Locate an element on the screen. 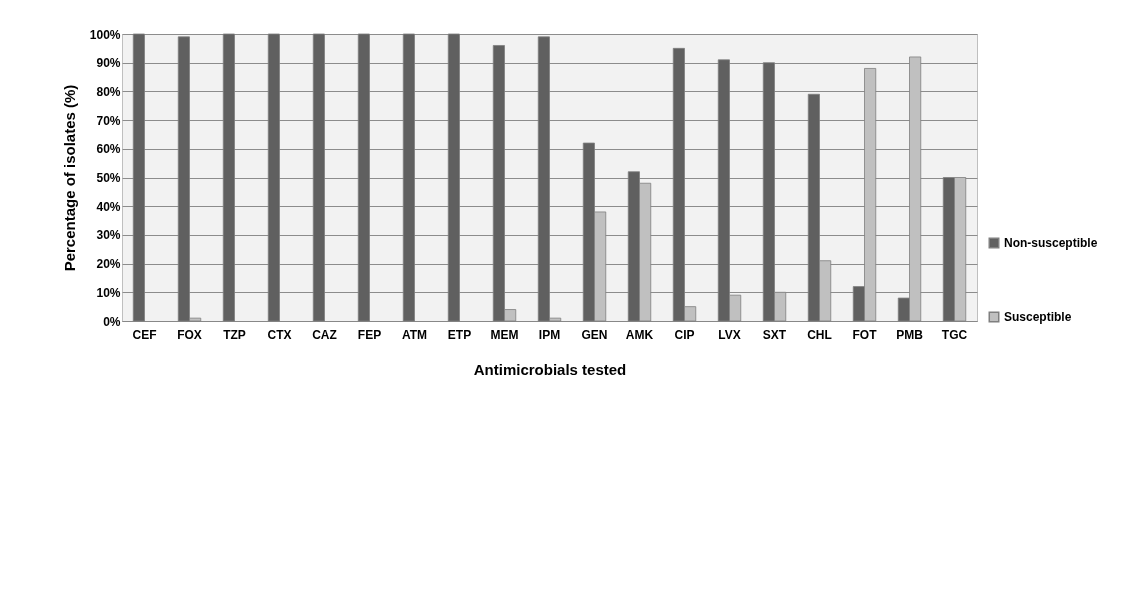  y-tick-label: 30% is located at coordinates (108, 235).